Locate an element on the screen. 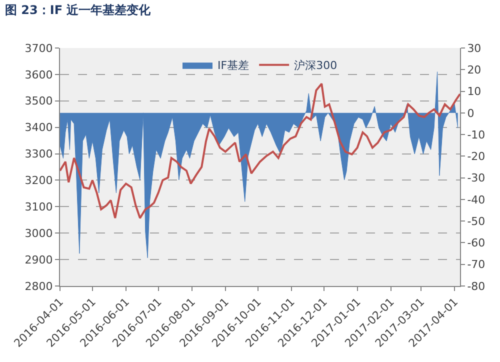 The image size is (500, 362). y-tick-label: 3600 is located at coordinates (38, 75).